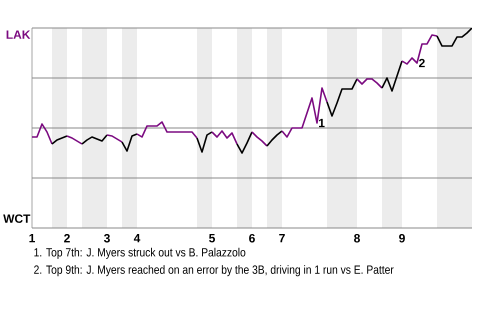 The width and height of the screenshot is (480, 320). Describe the element at coordinates (322, 123) in the screenshot. I see `annotation: 1` at that location.